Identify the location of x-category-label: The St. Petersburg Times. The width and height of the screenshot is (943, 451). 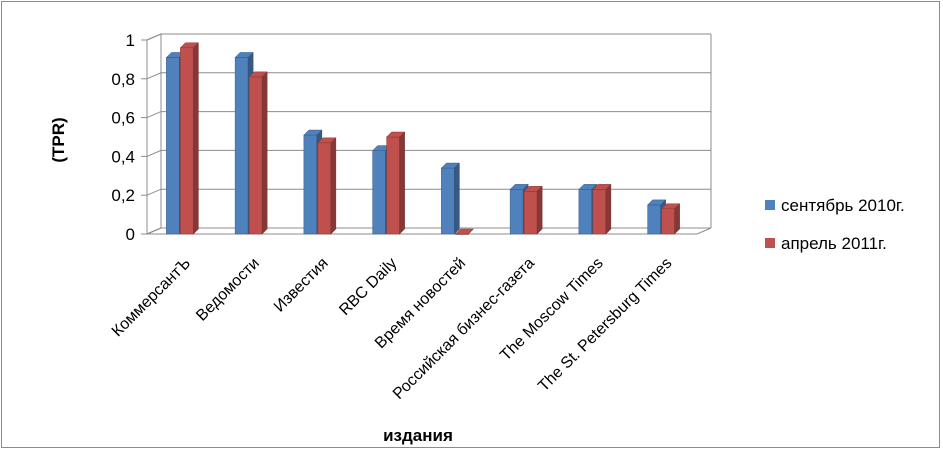
(605, 325).